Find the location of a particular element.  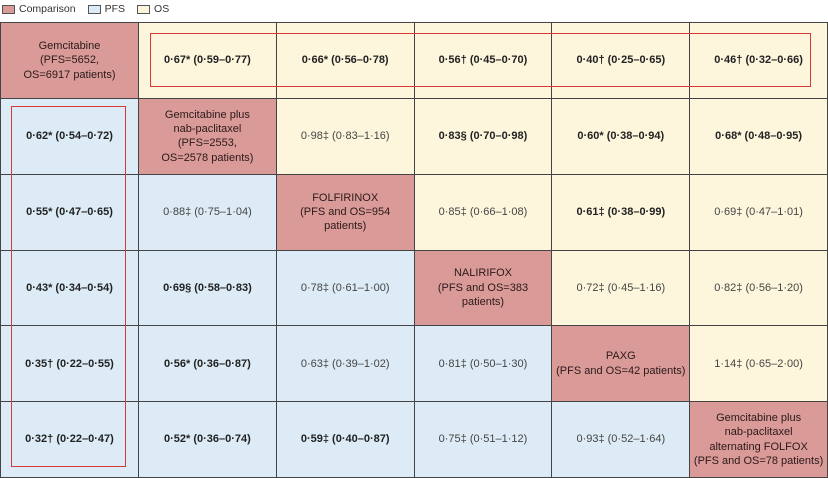

cell-text: 0·61‡ (0·38–0·99) is located at coordinates (621, 211).